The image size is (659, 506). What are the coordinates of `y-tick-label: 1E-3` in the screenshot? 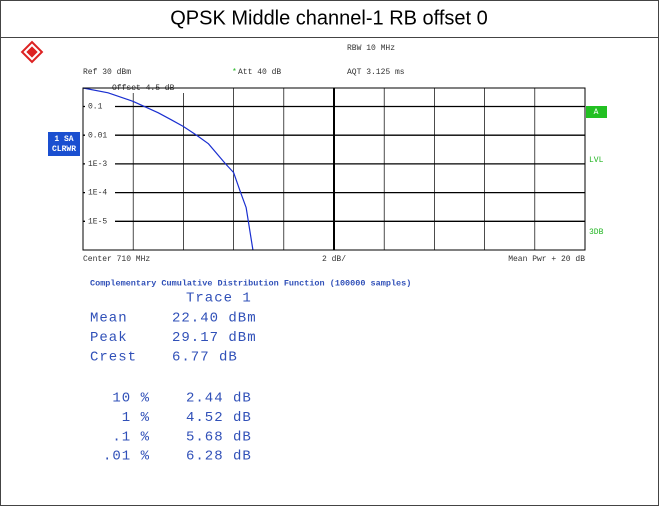 It's located at (97, 164).